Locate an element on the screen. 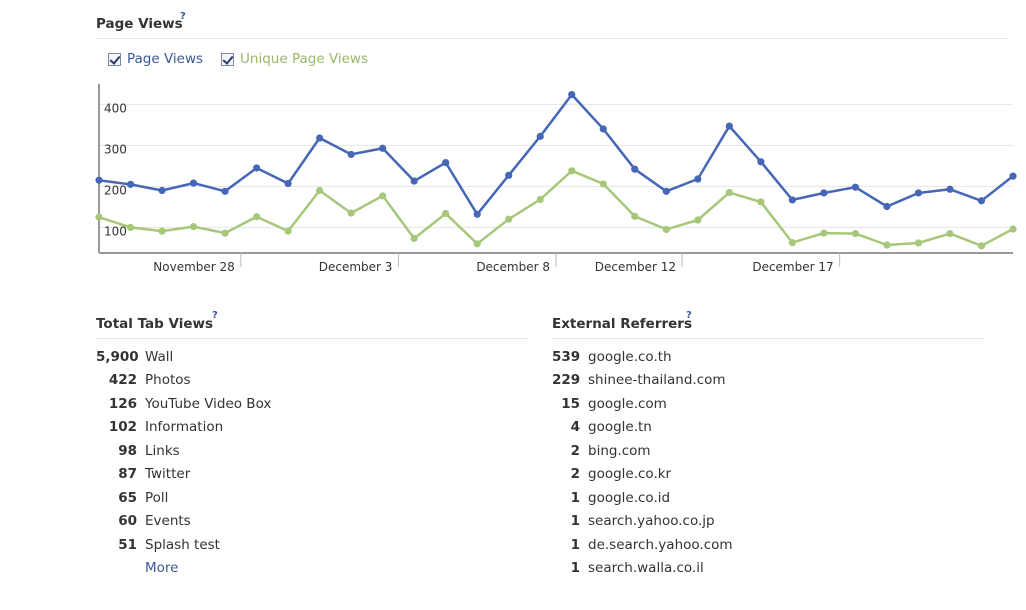 Image resolution: width=1026 pixels, height=610 pixels. tab-view-row: 102 Information is located at coordinates (183, 428).